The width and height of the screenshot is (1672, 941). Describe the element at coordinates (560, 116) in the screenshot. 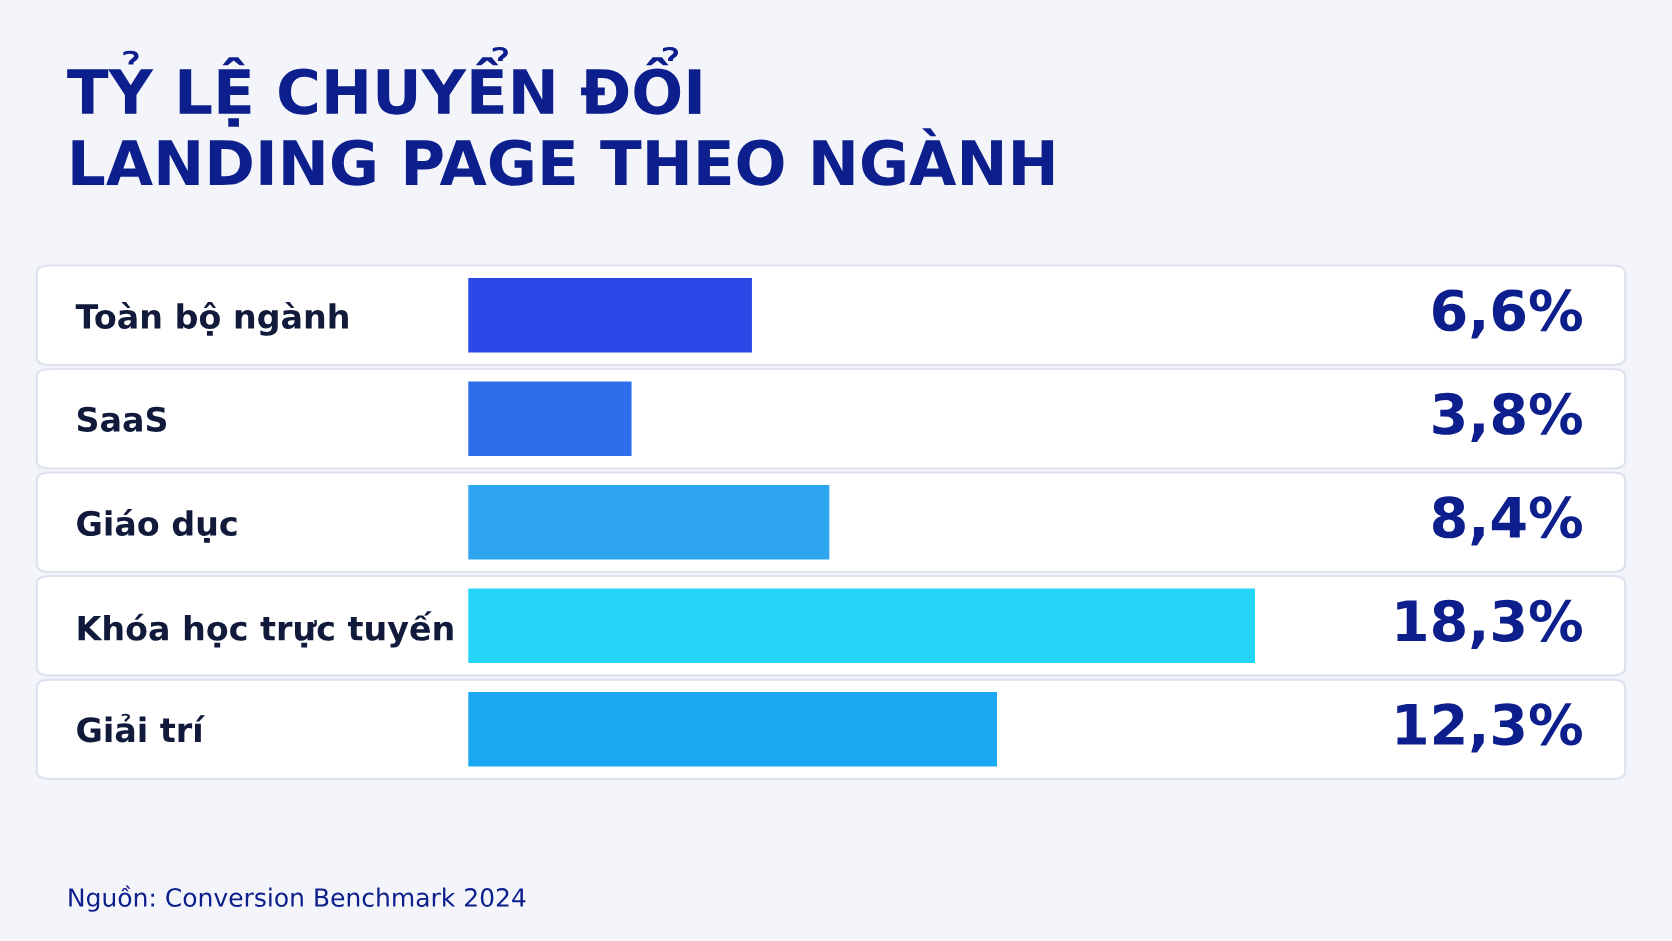

I see `chart-title: TỶ LỆ CHUYỂN ĐỔI LANDING PAGE THEO NGÀNH` at that location.